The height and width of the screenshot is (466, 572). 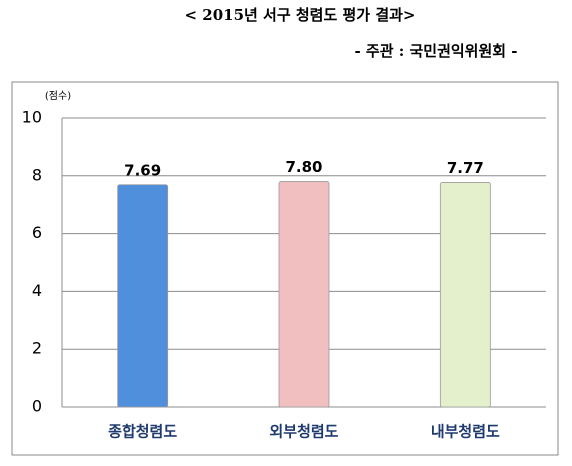 I want to click on y-tick-label: 0, so click(x=37, y=406).